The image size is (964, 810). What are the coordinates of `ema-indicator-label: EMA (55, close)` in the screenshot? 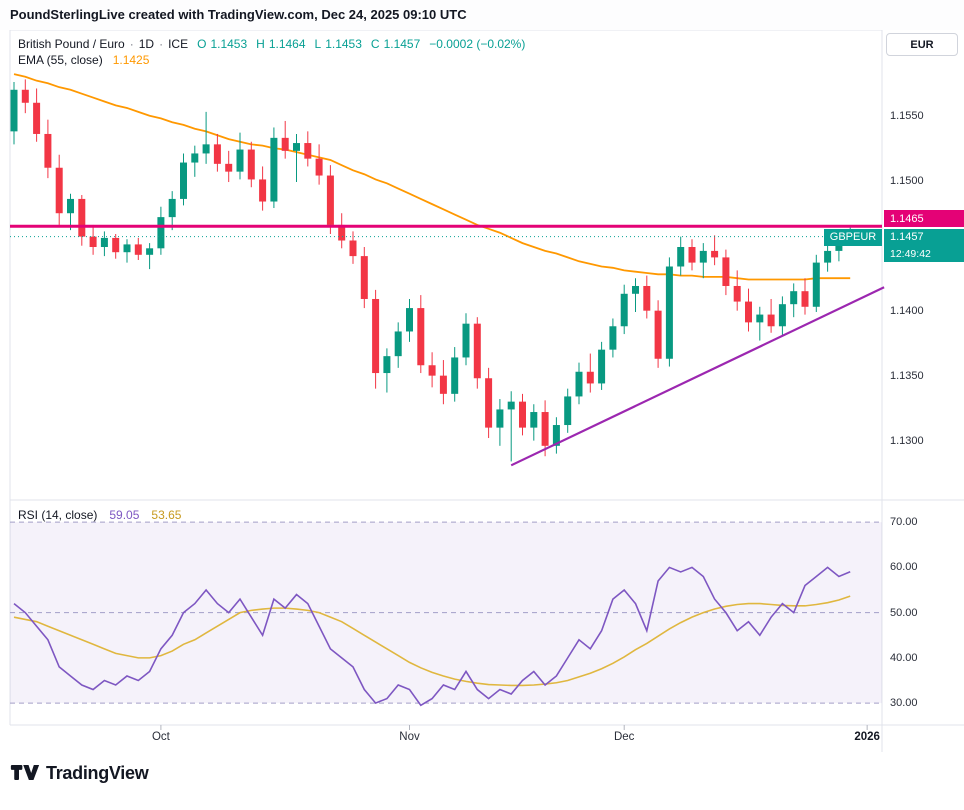 It's located at (60, 60).